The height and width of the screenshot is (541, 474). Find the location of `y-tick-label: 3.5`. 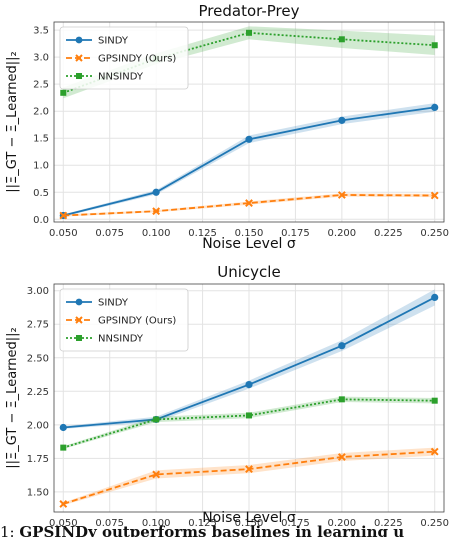

y-tick-label: 3.5 is located at coordinates (41, 31).